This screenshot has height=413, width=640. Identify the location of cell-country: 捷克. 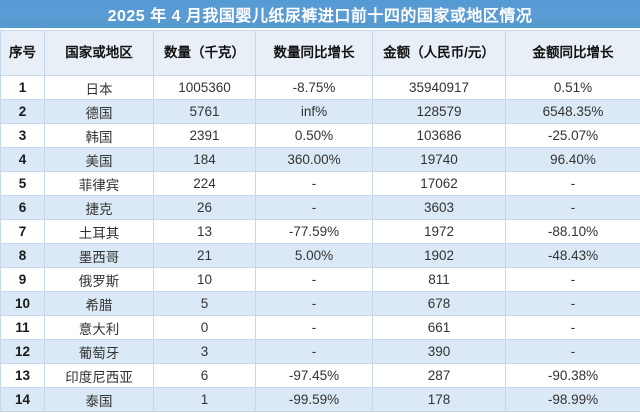
(99, 207).